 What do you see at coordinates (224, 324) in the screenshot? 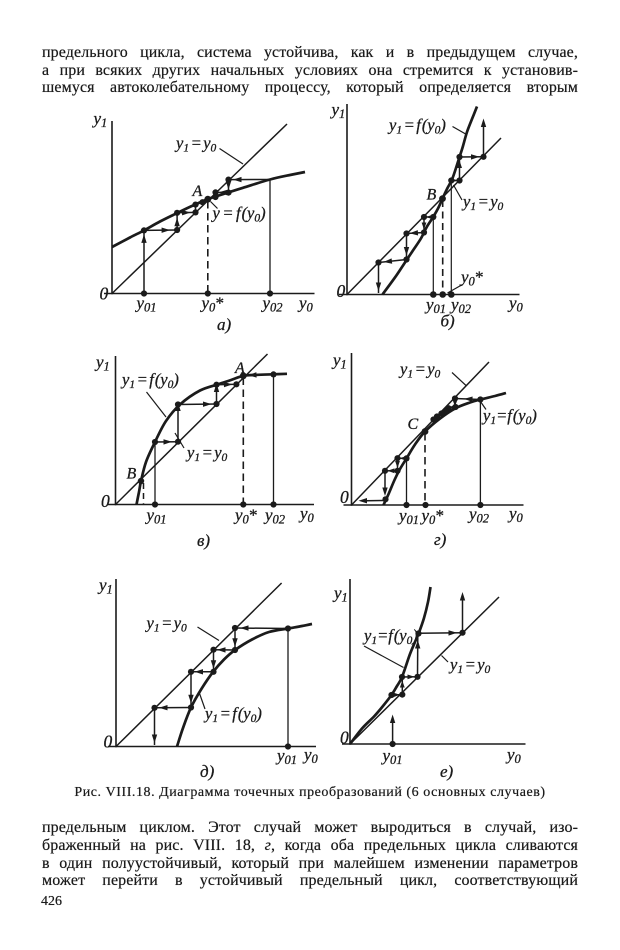
I see `svg-text: а)` at bounding box center [224, 324].